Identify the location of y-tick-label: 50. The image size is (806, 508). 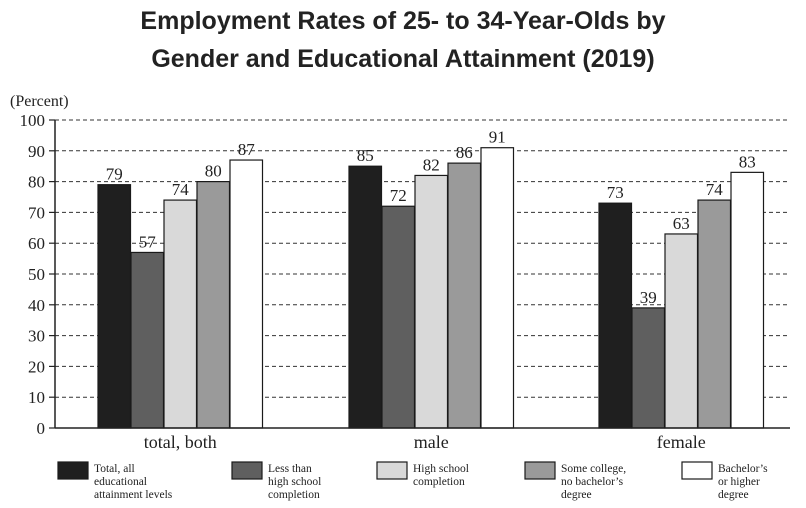
(36, 274).